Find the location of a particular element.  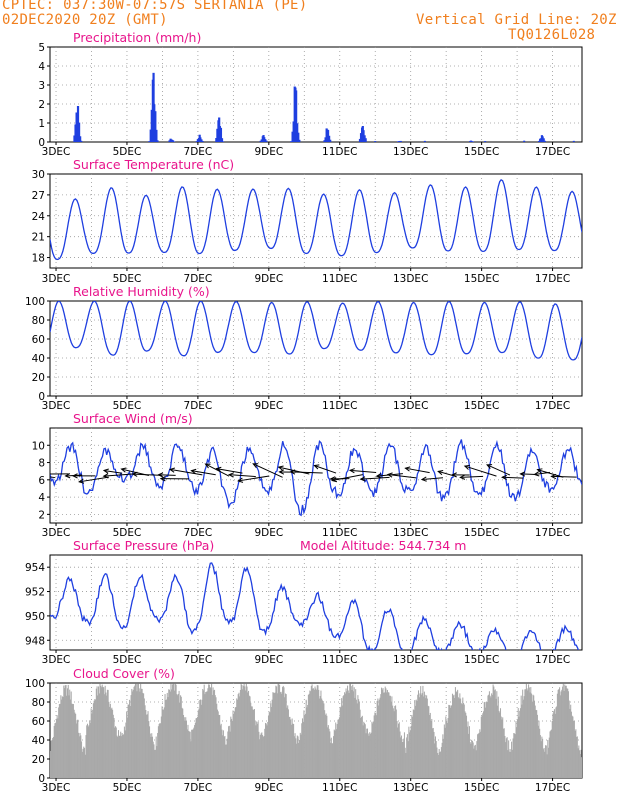

y-tick-label: 948 is located at coordinates (35, 641).